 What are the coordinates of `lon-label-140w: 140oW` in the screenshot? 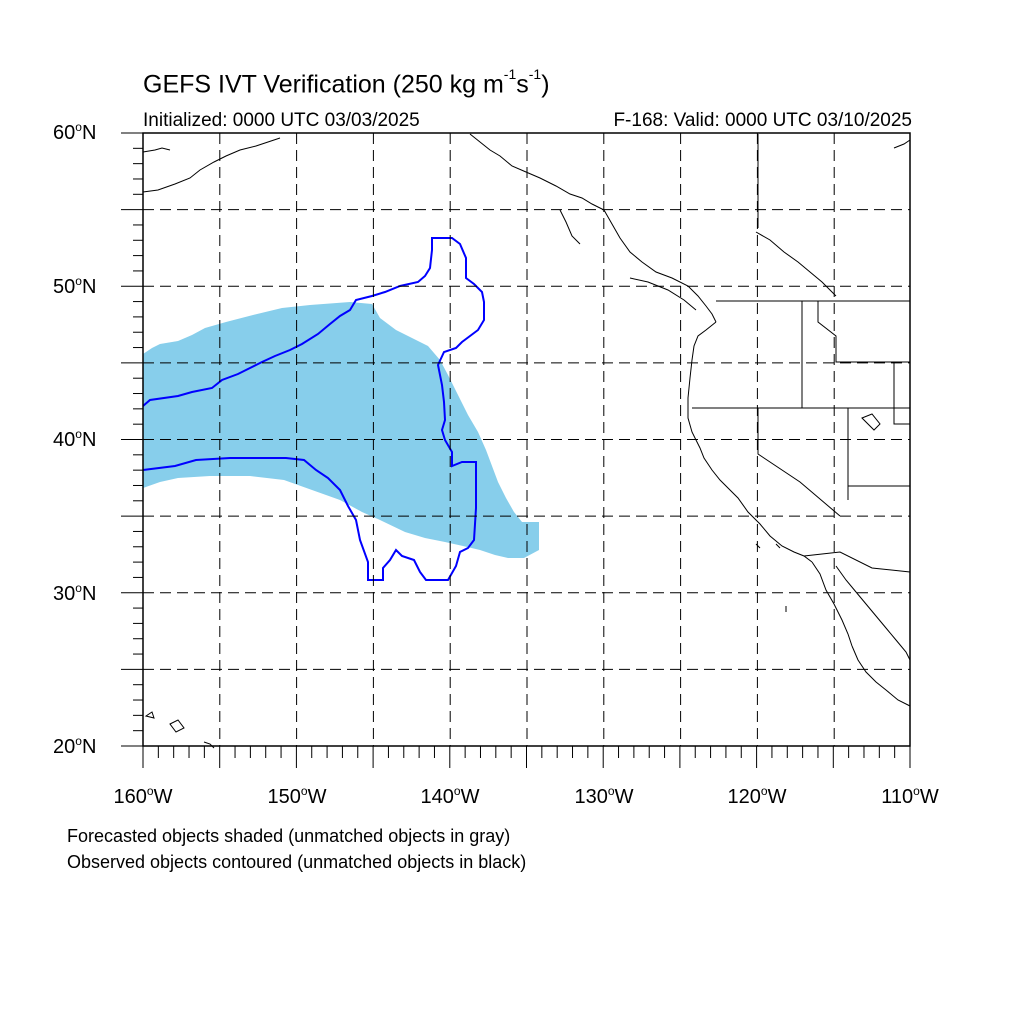 It's located at (450, 796).